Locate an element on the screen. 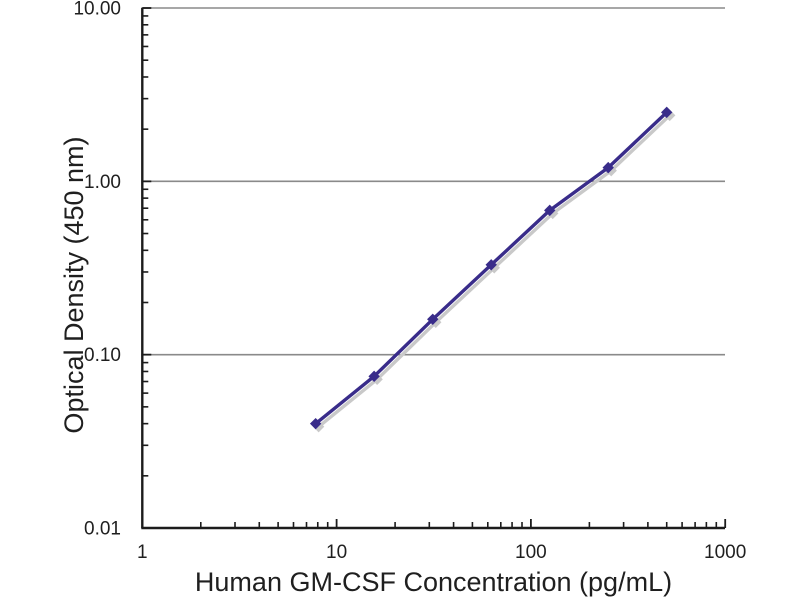  y-tick-label: 10.00 is located at coordinates (97, 10).